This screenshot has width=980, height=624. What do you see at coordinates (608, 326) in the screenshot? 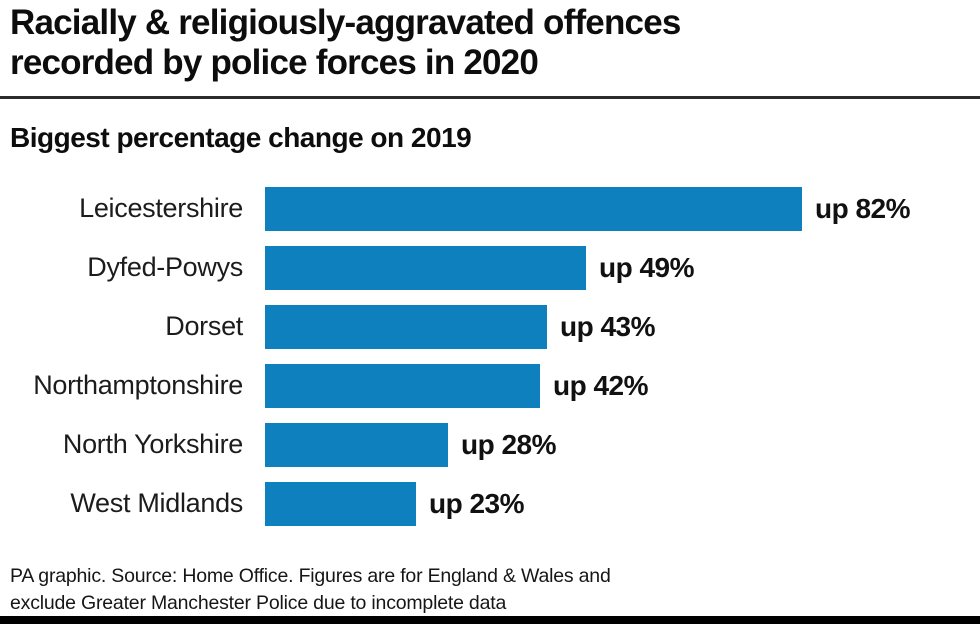
I see `value-label: up 43%` at bounding box center [608, 326].